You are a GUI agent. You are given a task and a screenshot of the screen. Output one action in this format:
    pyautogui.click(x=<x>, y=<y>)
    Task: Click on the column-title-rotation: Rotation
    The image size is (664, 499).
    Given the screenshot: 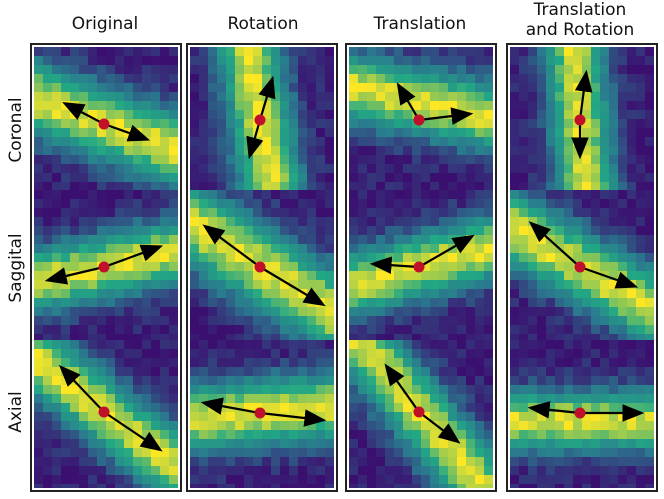 What is the action you would take?
    pyautogui.click(x=263, y=24)
    